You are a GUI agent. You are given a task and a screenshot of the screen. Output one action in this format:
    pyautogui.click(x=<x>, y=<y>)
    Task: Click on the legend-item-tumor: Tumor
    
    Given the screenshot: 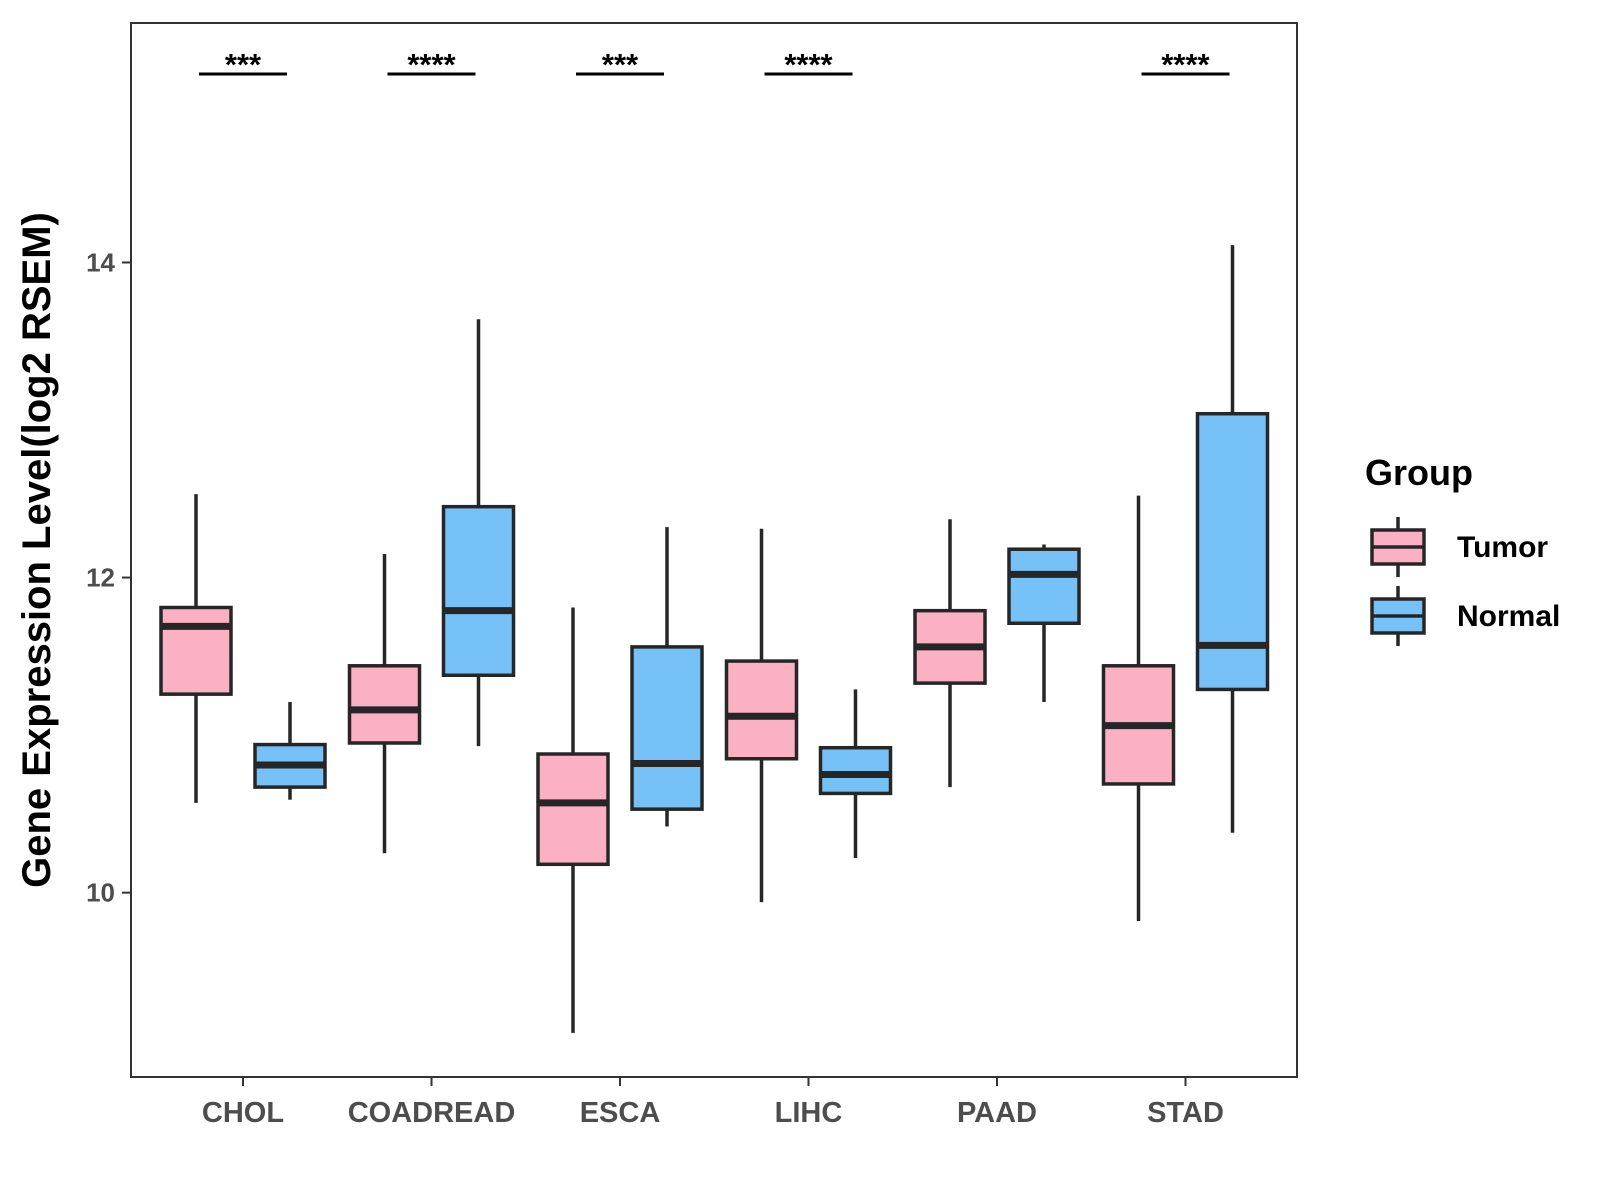 What is the action you would take?
    pyautogui.click(x=1459, y=547)
    